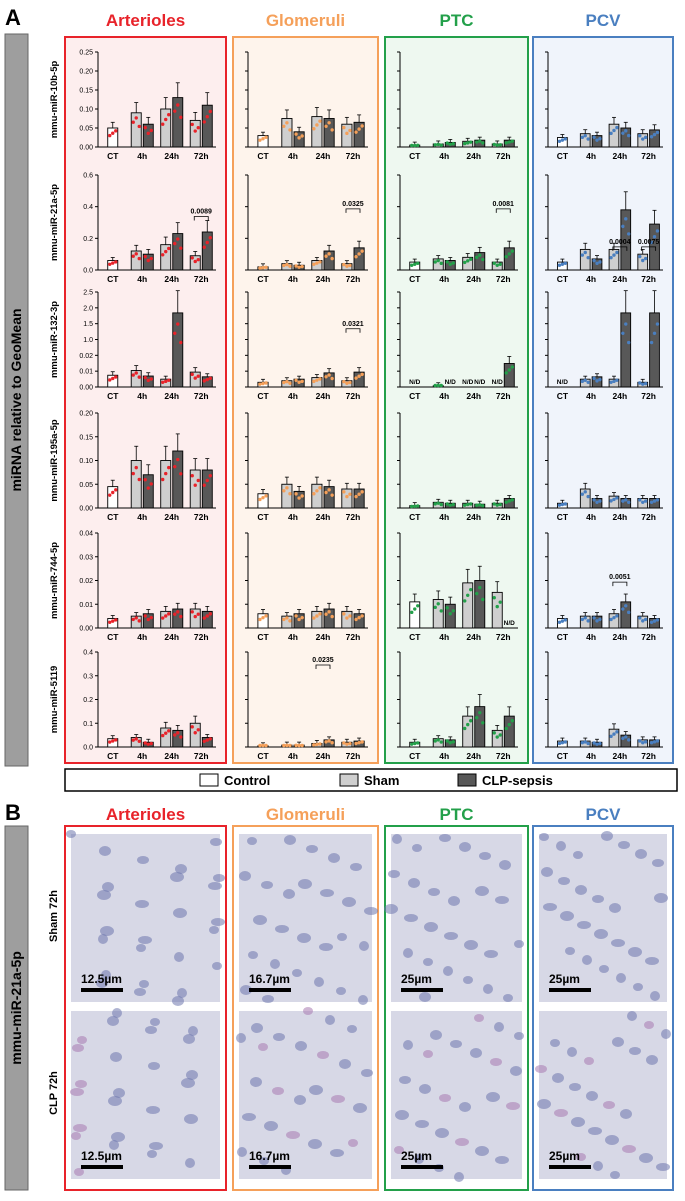 The image size is (685, 1201). Describe the element at coordinates (86, 485) in the screenshot. I see `y-tick-label: 0.05` at that location.